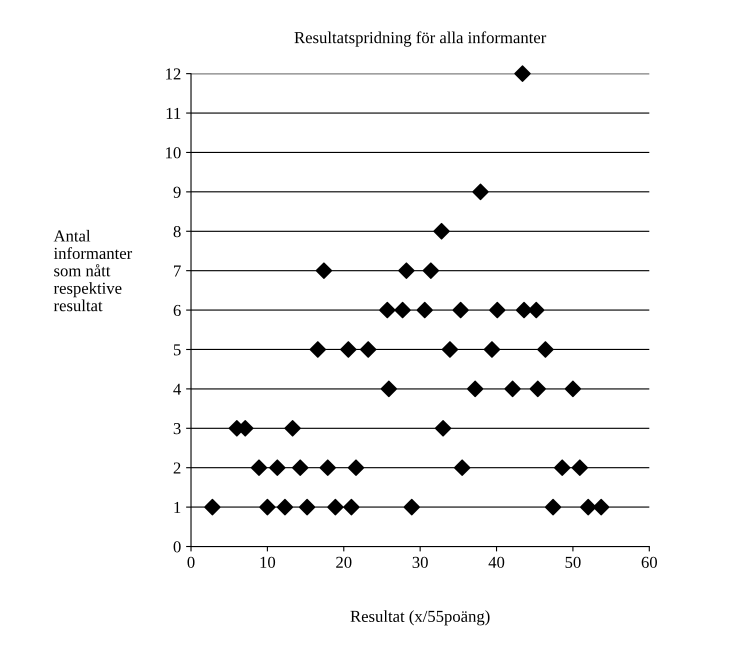  Describe the element at coordinates (268, 562) in the screenshot. I see `x-tick-label: 10` at that location.